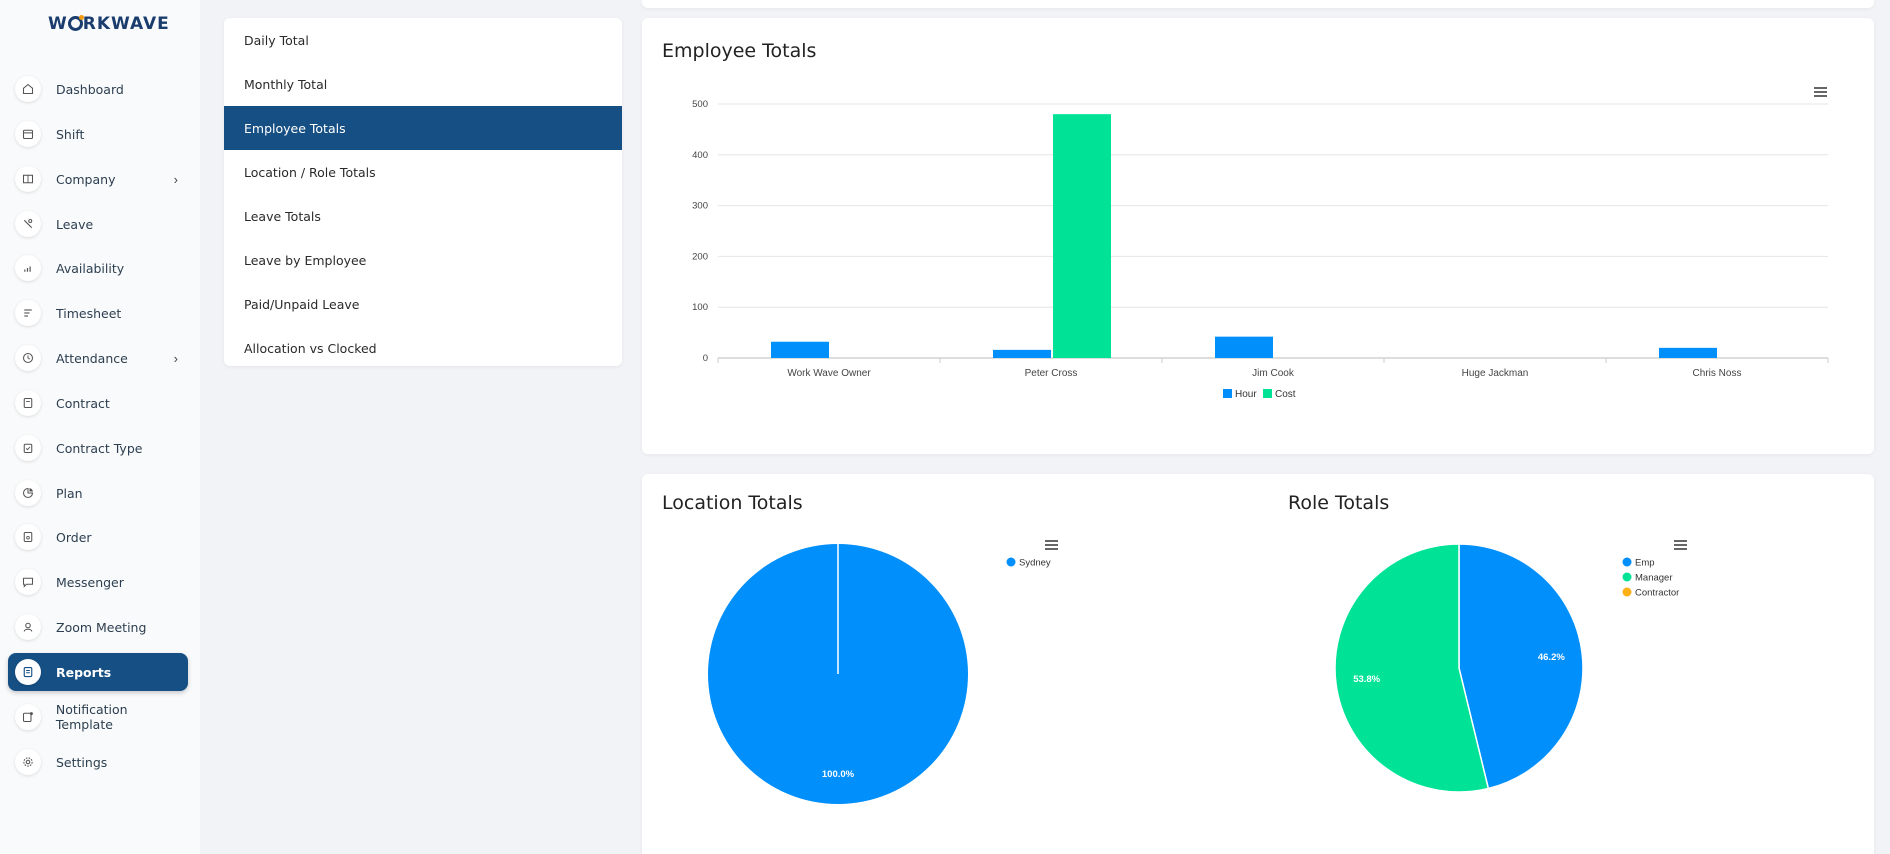  What do you see at coordinates (69, 493) in the screenshot?
I see `sidebar-item-label: Plan` at bounding box center [69, 493].